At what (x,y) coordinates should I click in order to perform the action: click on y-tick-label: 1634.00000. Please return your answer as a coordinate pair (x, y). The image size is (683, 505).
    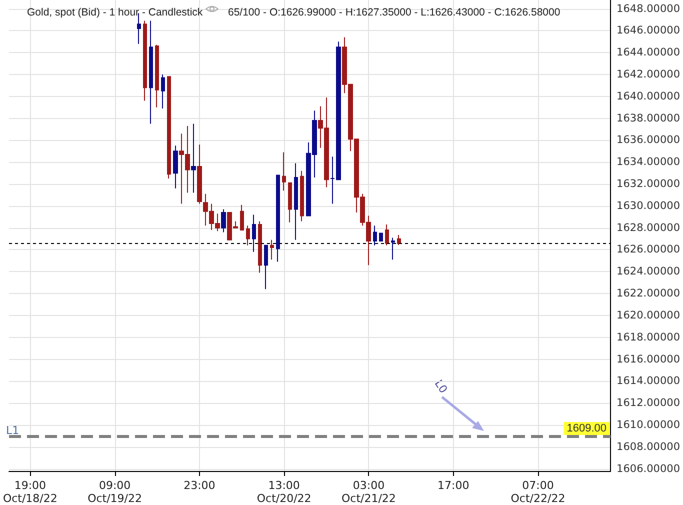
    Looking at the image, I should click on (648, 162).